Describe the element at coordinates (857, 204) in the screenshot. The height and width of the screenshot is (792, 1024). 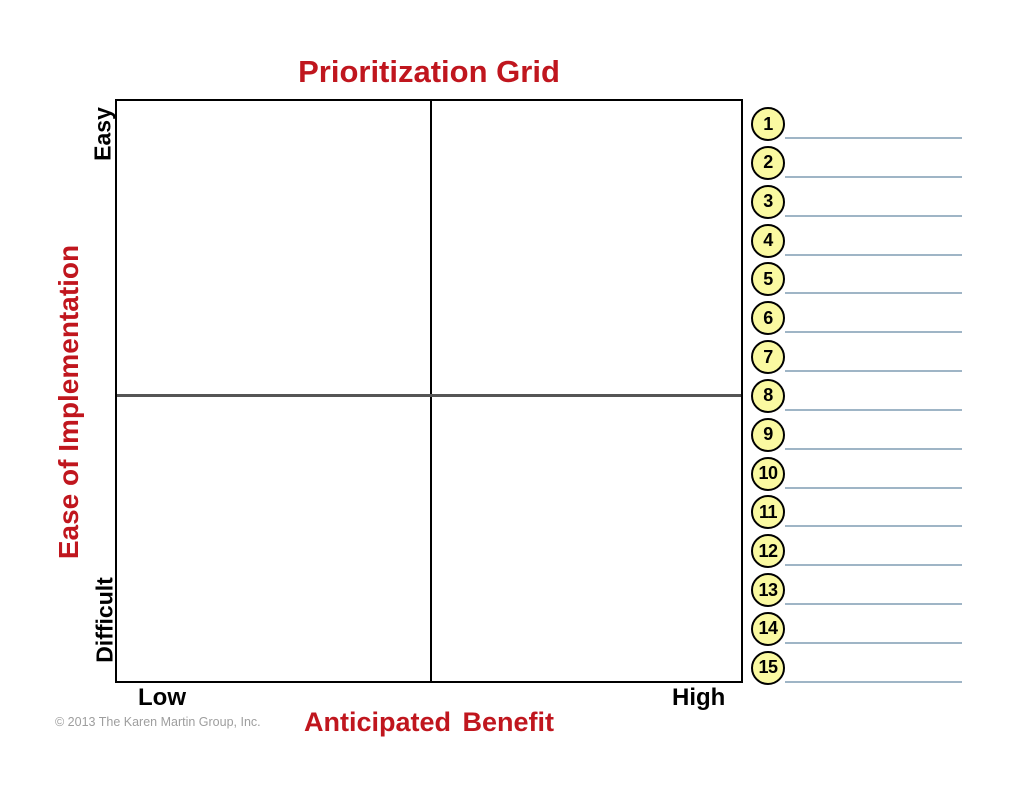
I see `priority-list-item: 3` at that location.